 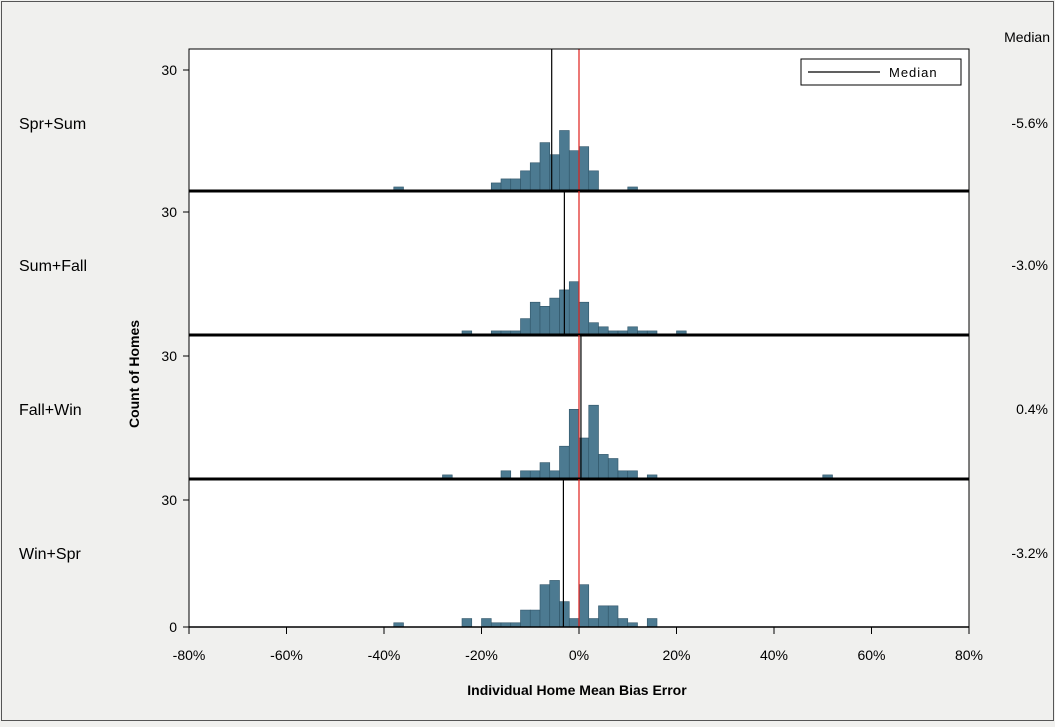 I want to click on legend: Median, so click(x=881, y=72).